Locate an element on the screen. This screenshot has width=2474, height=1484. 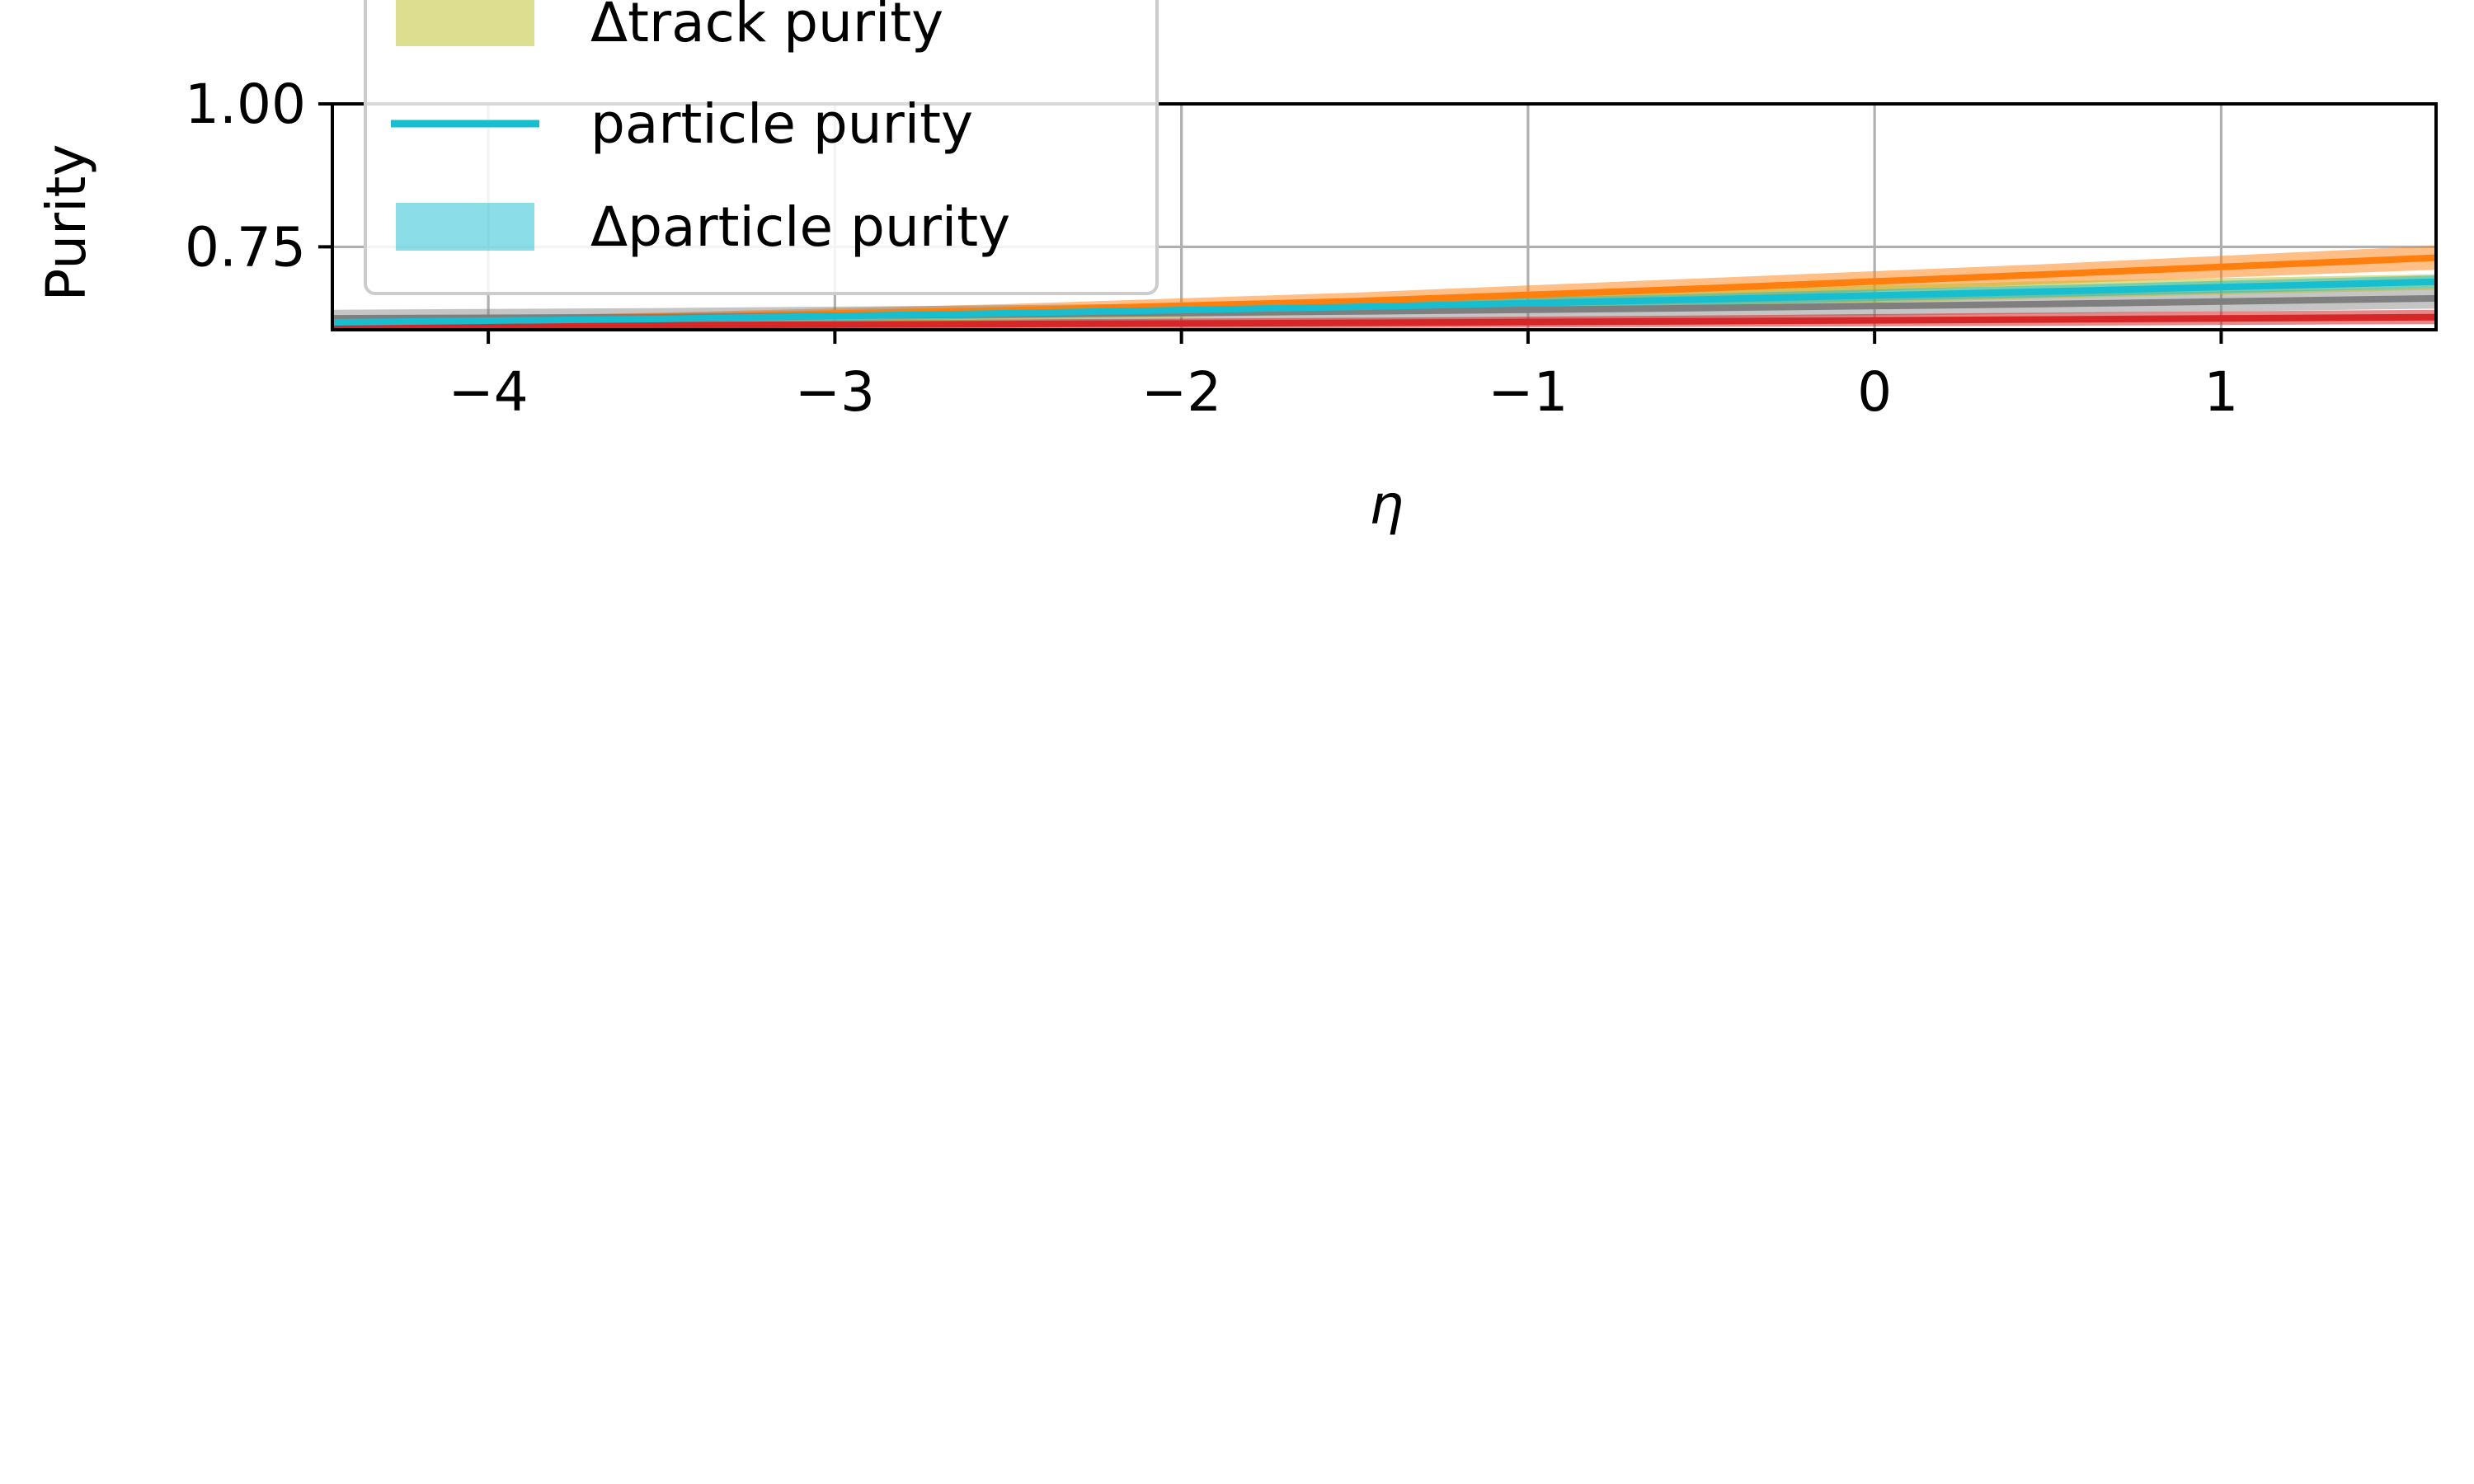
x-tick-label-1: −3 is located at coordinates (835, 392).